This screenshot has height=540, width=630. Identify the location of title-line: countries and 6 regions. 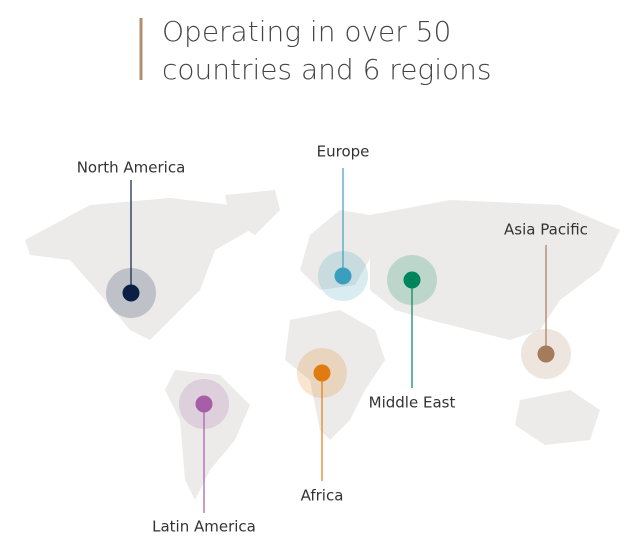
(326, 69).